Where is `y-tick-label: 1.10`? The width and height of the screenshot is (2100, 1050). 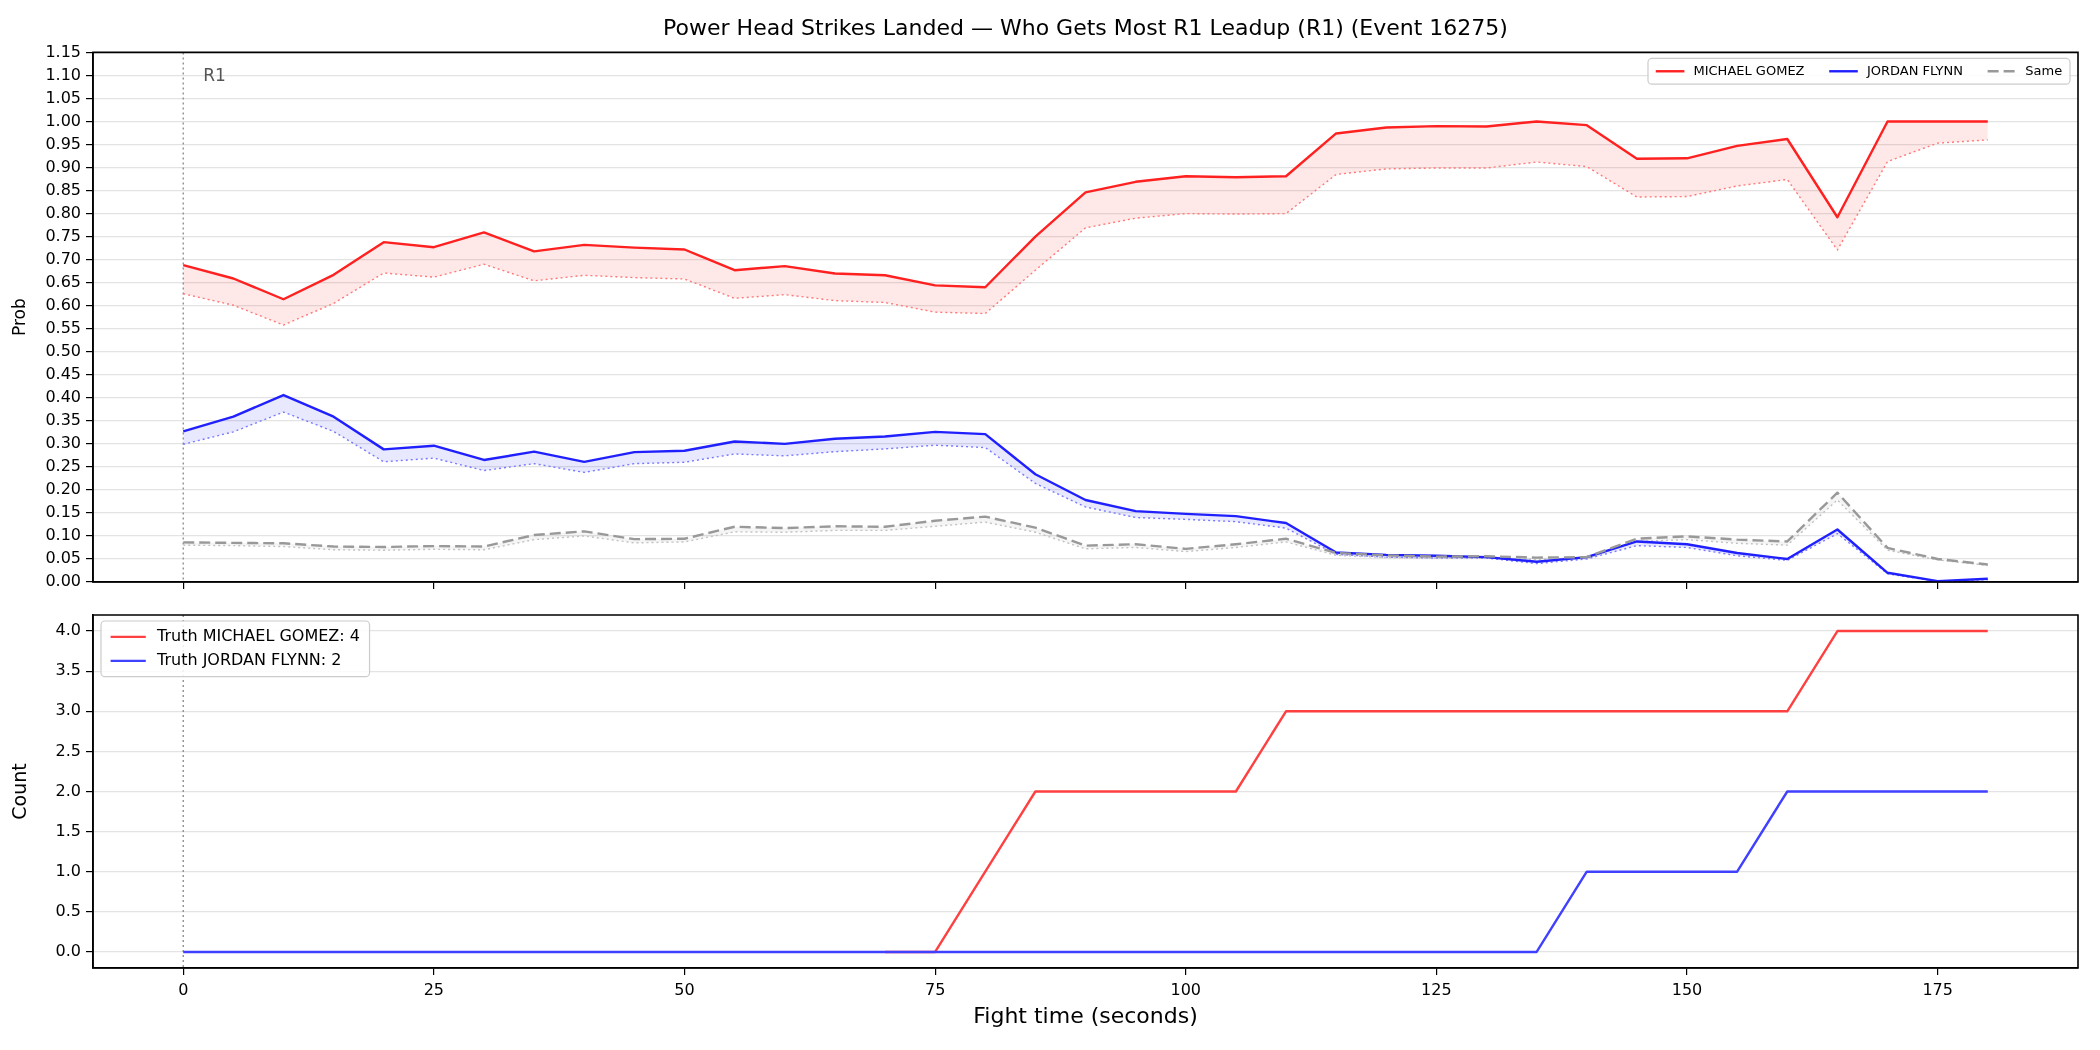 y-tick-label: 1.10 is located at coordinates (63, 74).